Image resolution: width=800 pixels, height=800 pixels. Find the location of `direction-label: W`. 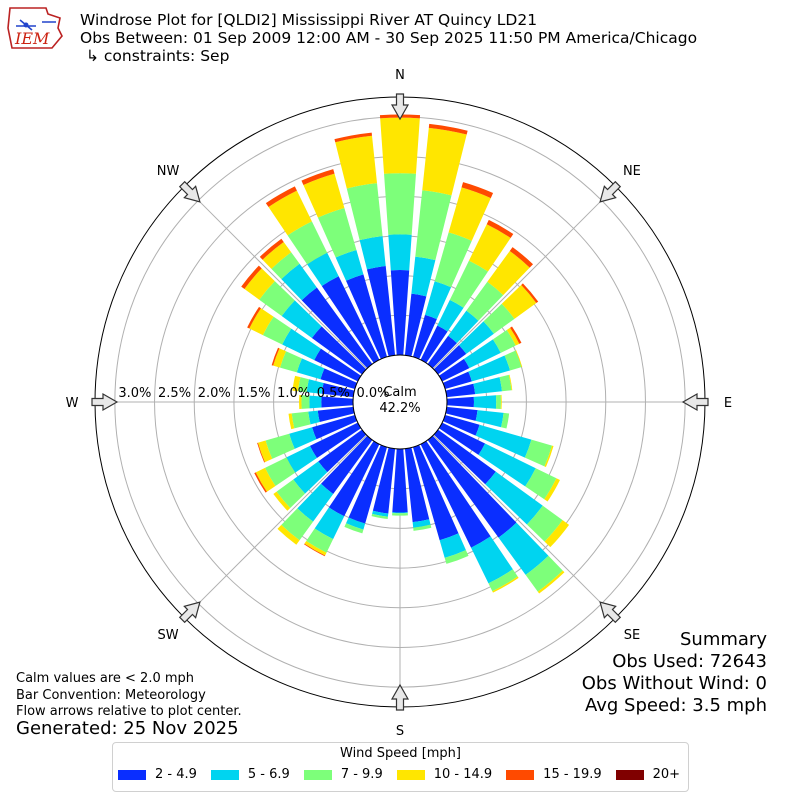

direction-label: W is located at coordinates (72, 403).